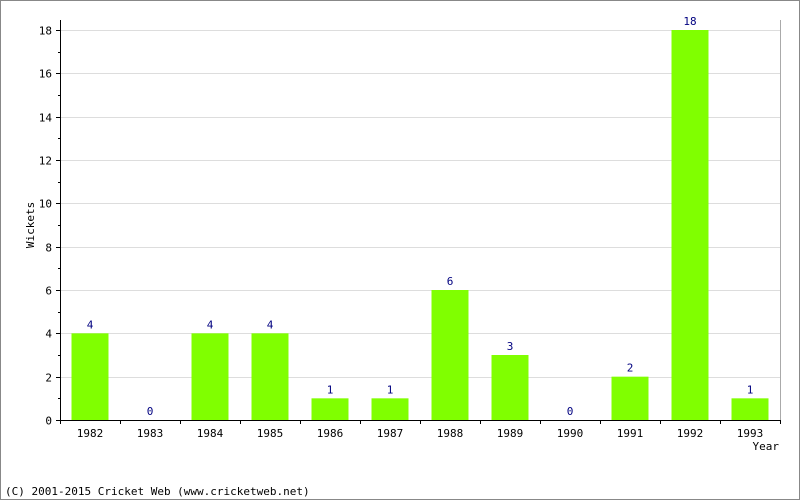 The height and width of the screenshot is (500, 800). What do you see at coordinates (510, 433) in the screenshot?
I see `x-tick-label: 1989` at bounding box center [510, 433].